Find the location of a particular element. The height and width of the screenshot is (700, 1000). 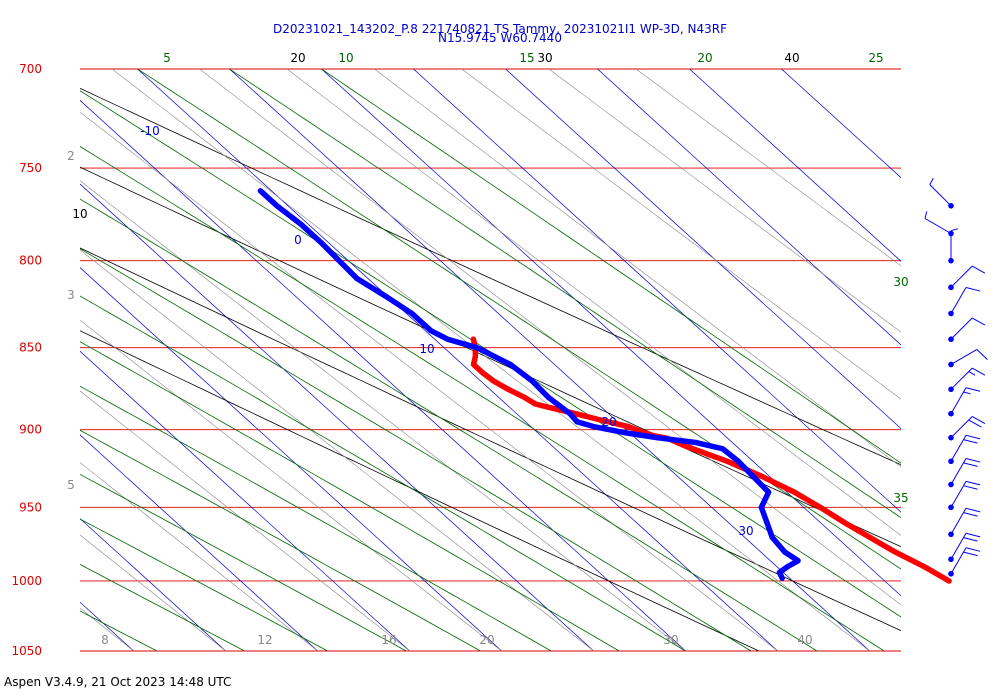

isotherm-label: 0 is located at coordinates (298, 240).